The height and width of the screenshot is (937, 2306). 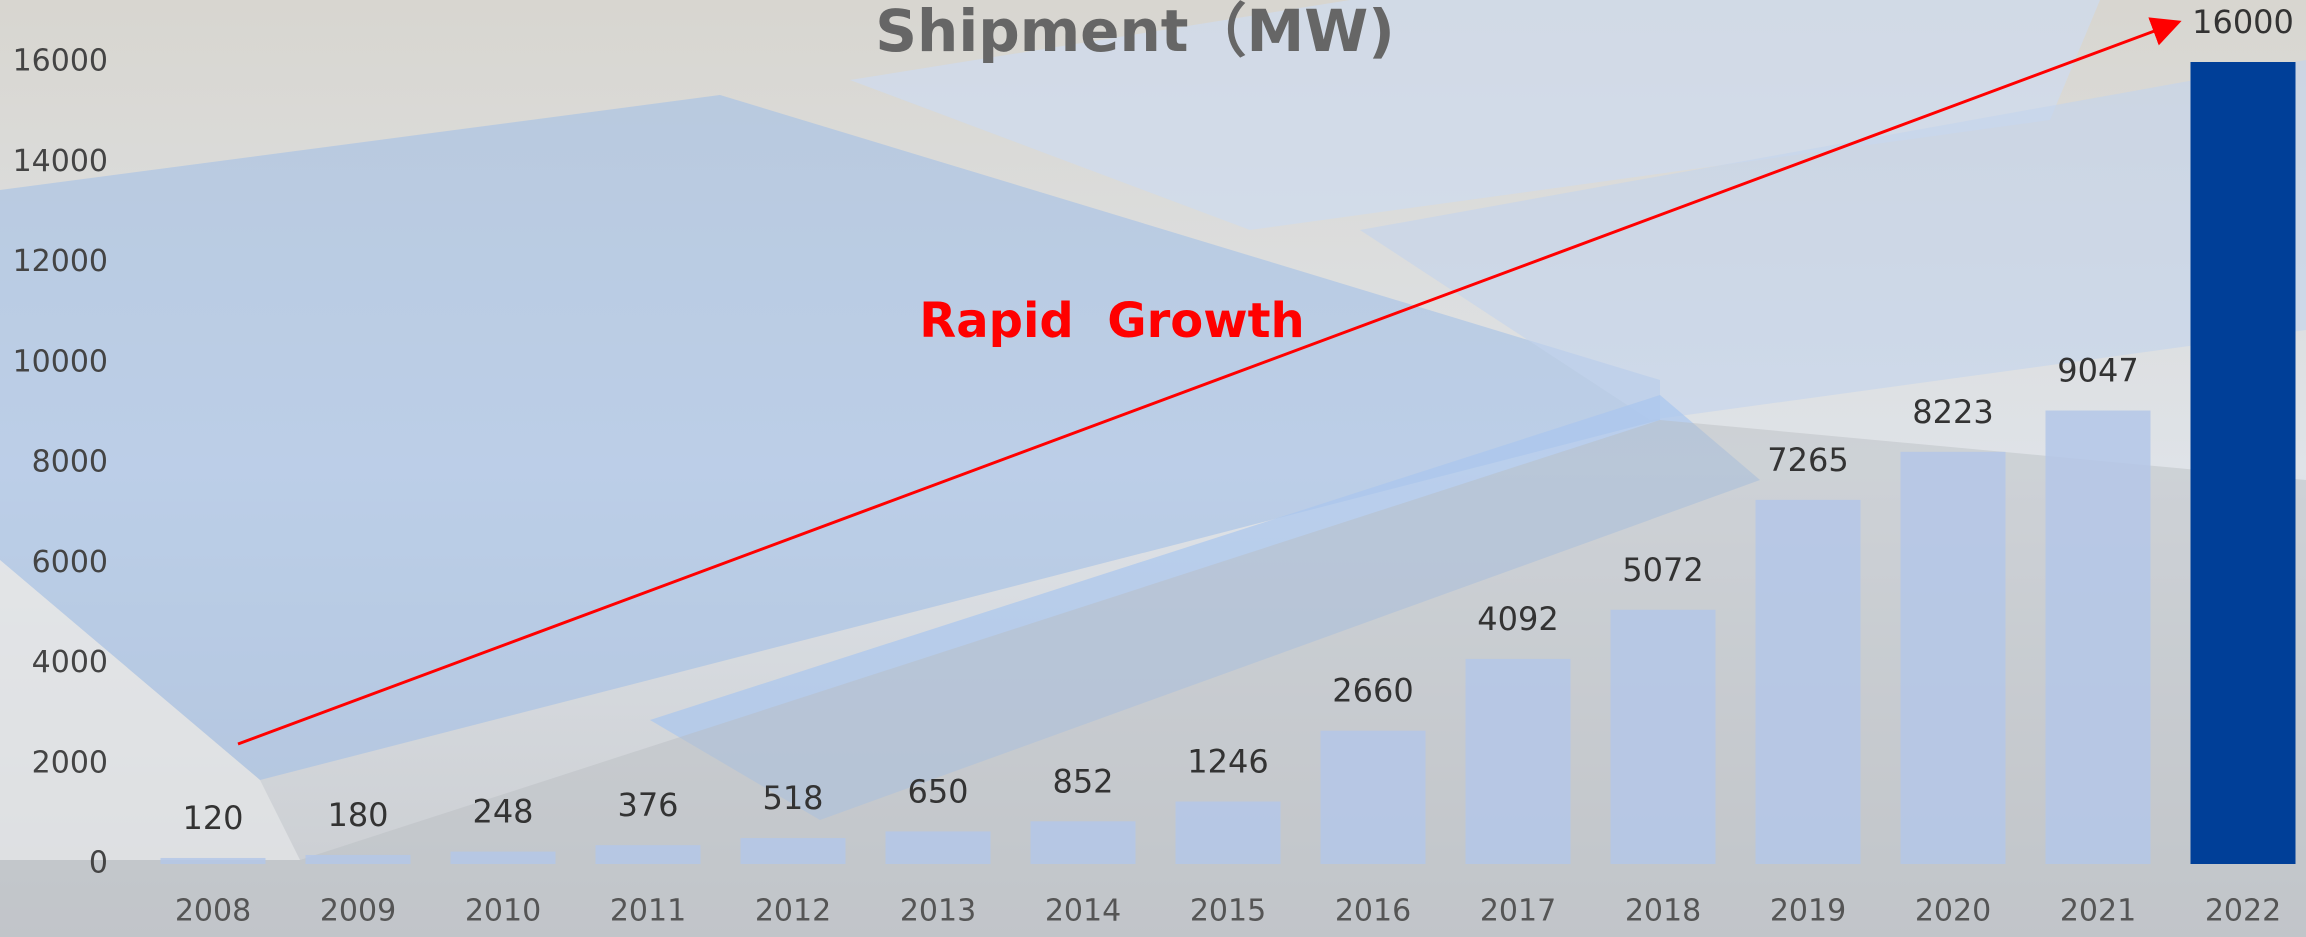 I want to click on x-tick-label: 2014, so click(x=1083, y=911).